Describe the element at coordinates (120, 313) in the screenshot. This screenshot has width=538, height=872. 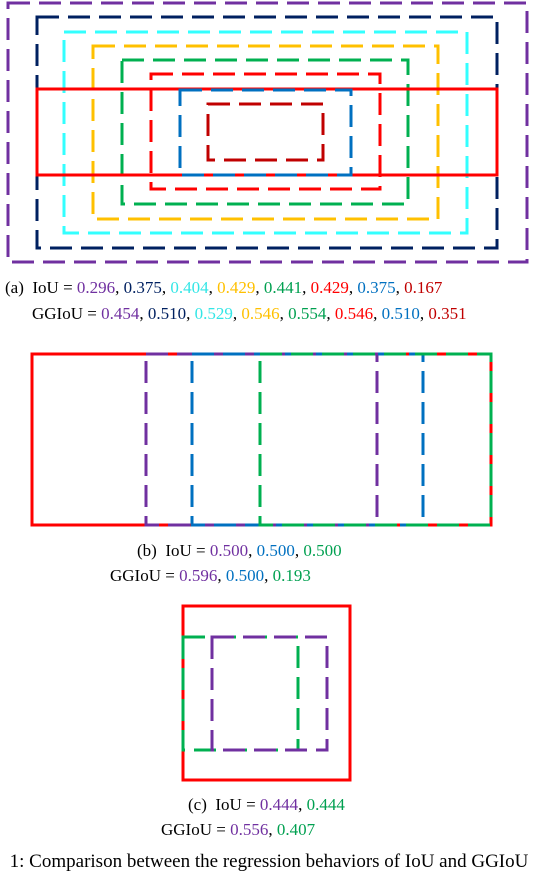
I see `metric-value: 0.454` at that location.